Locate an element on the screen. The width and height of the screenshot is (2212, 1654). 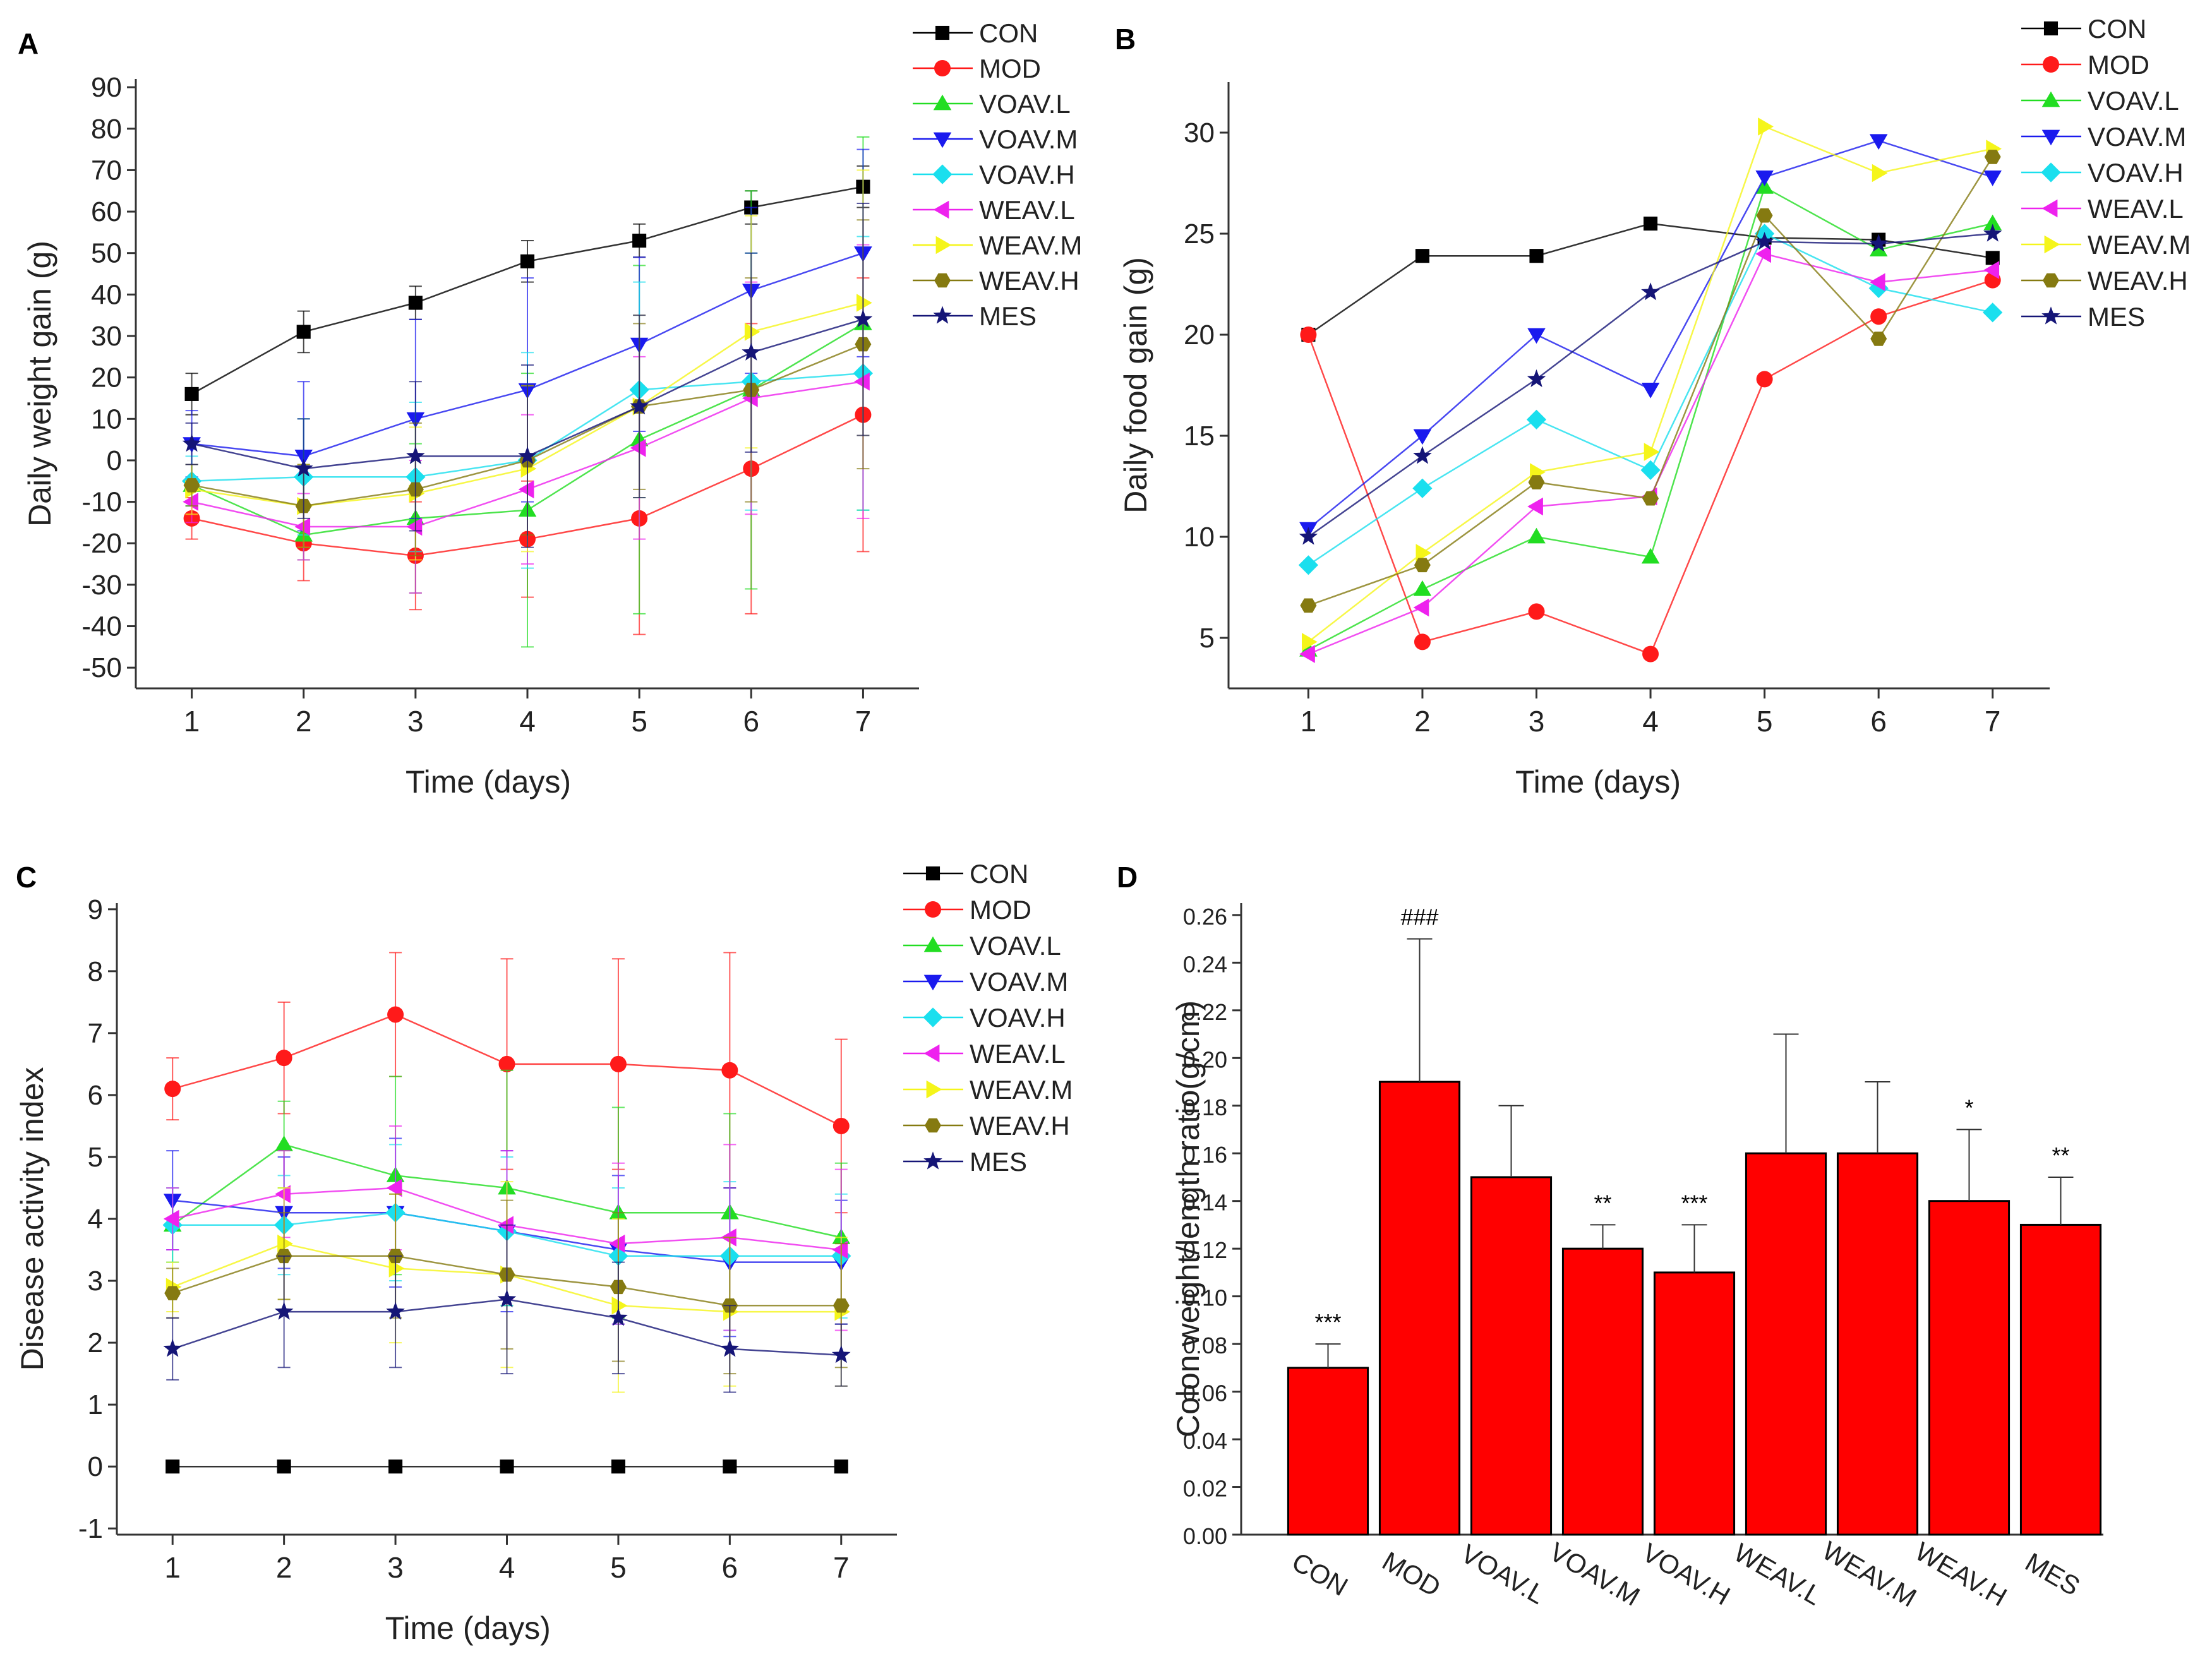
x-tick-label: WEAV.L is located at coordinates (1778, 1574).